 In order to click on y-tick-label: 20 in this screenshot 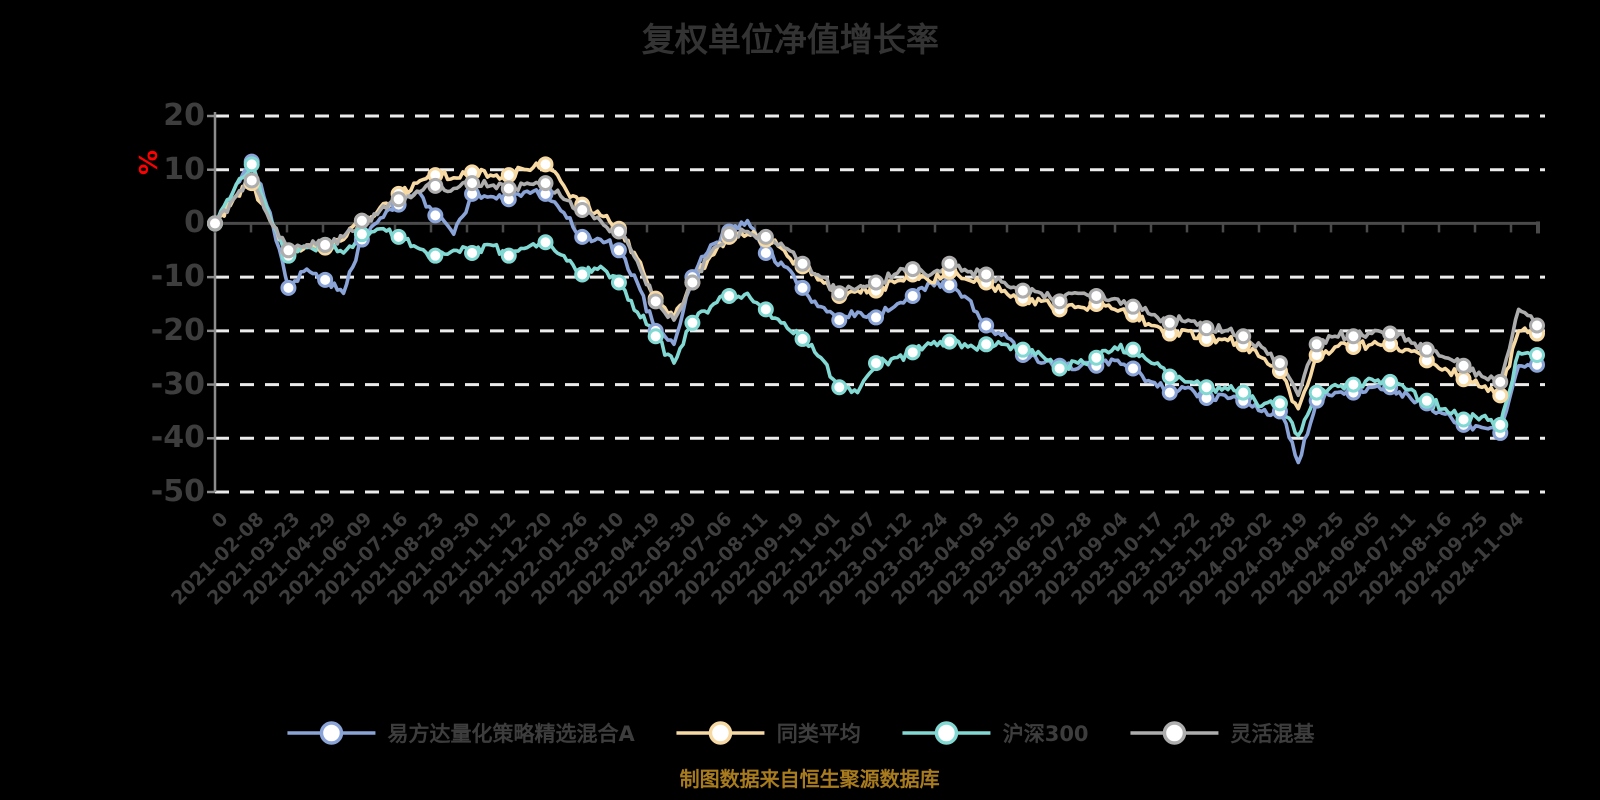, I will do `click(184, 115)`.